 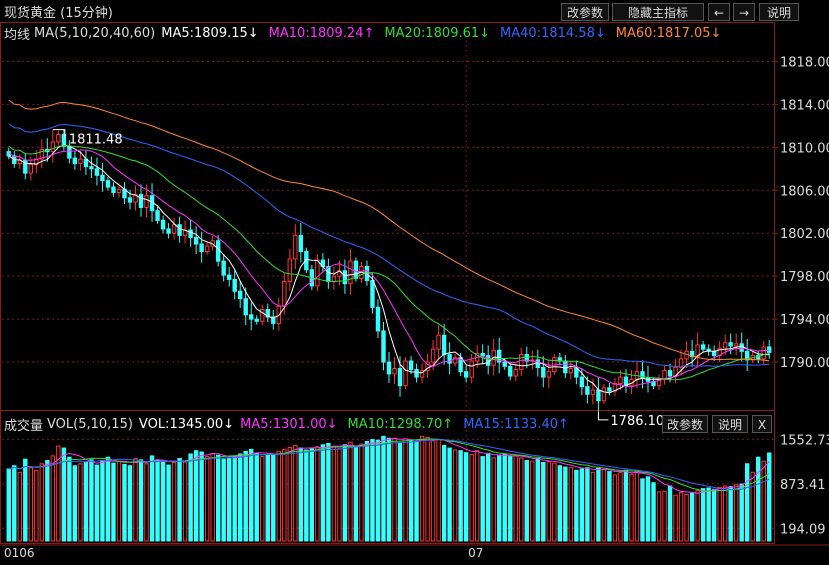 What do you see at coordinates (779, 12) in the screenshot?
I see `help-button: 说明` at bounding box center [779, 12].